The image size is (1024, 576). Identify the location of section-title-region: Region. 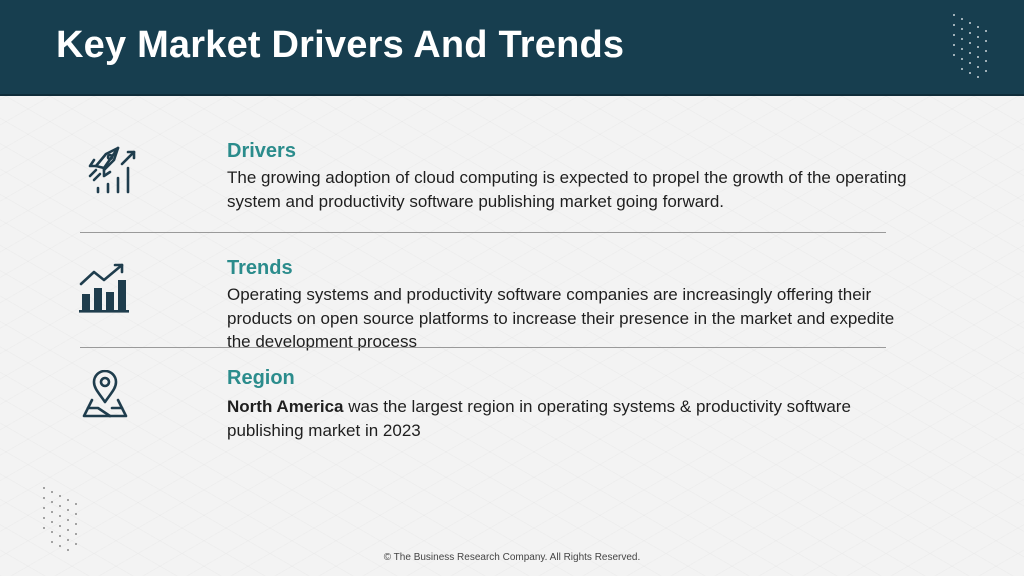
(261, 378).